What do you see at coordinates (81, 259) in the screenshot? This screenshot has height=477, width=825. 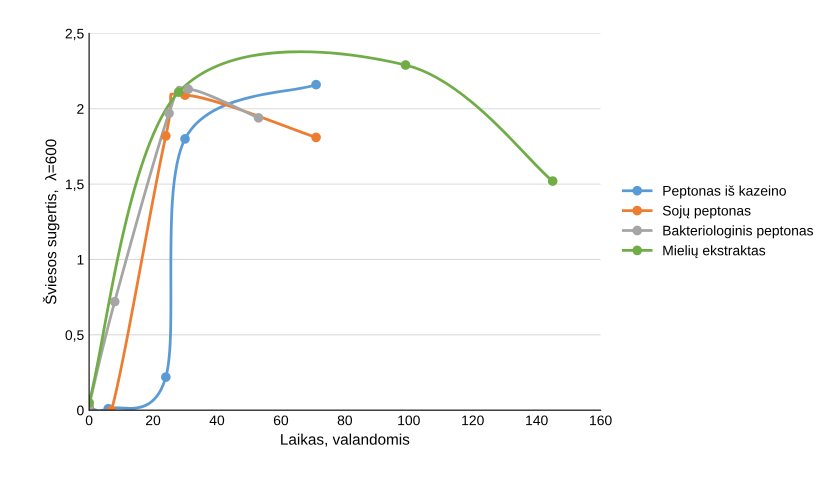 I see `y-tick-label: 1` at bounding box center [81, 259].